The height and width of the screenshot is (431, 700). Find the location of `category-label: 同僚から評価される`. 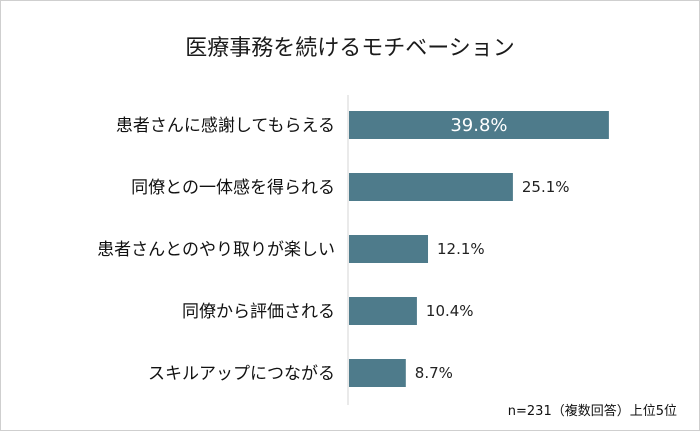

category-label: 同僚から評価される is located at coordinates (258, 312).